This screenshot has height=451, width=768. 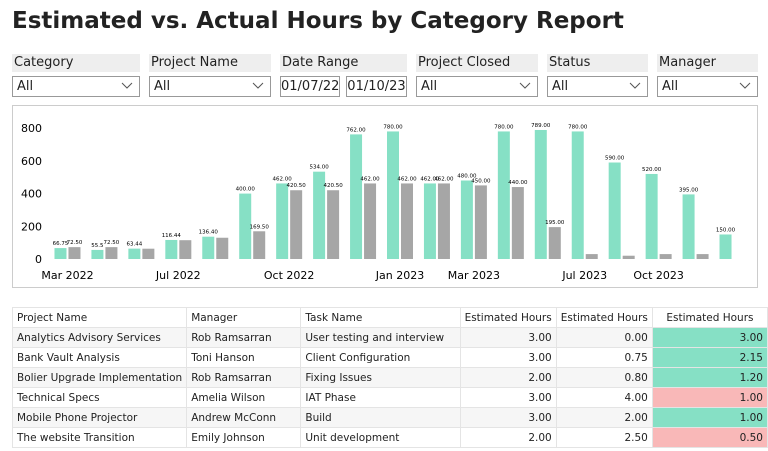 What do you see at coordinates (518, 183) in the screenshot?
I see `data-label: 440.00` at bounding box center [518, 183].